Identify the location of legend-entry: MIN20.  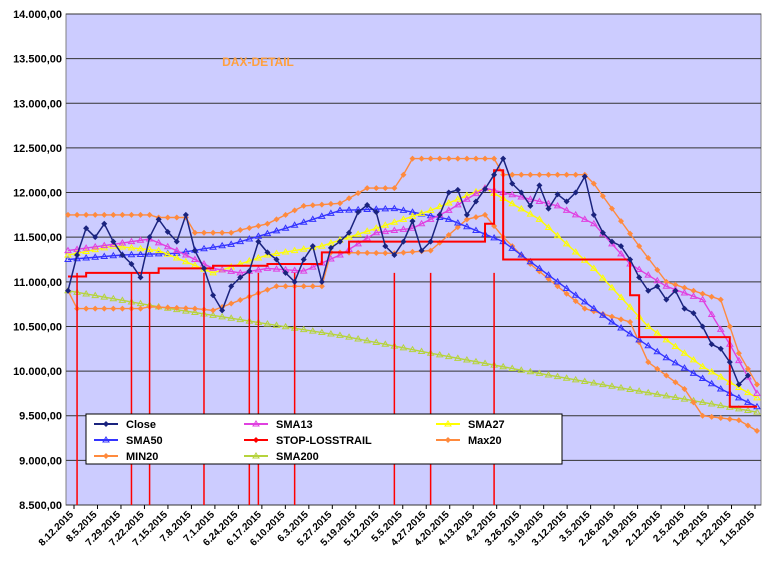
(126, 457).